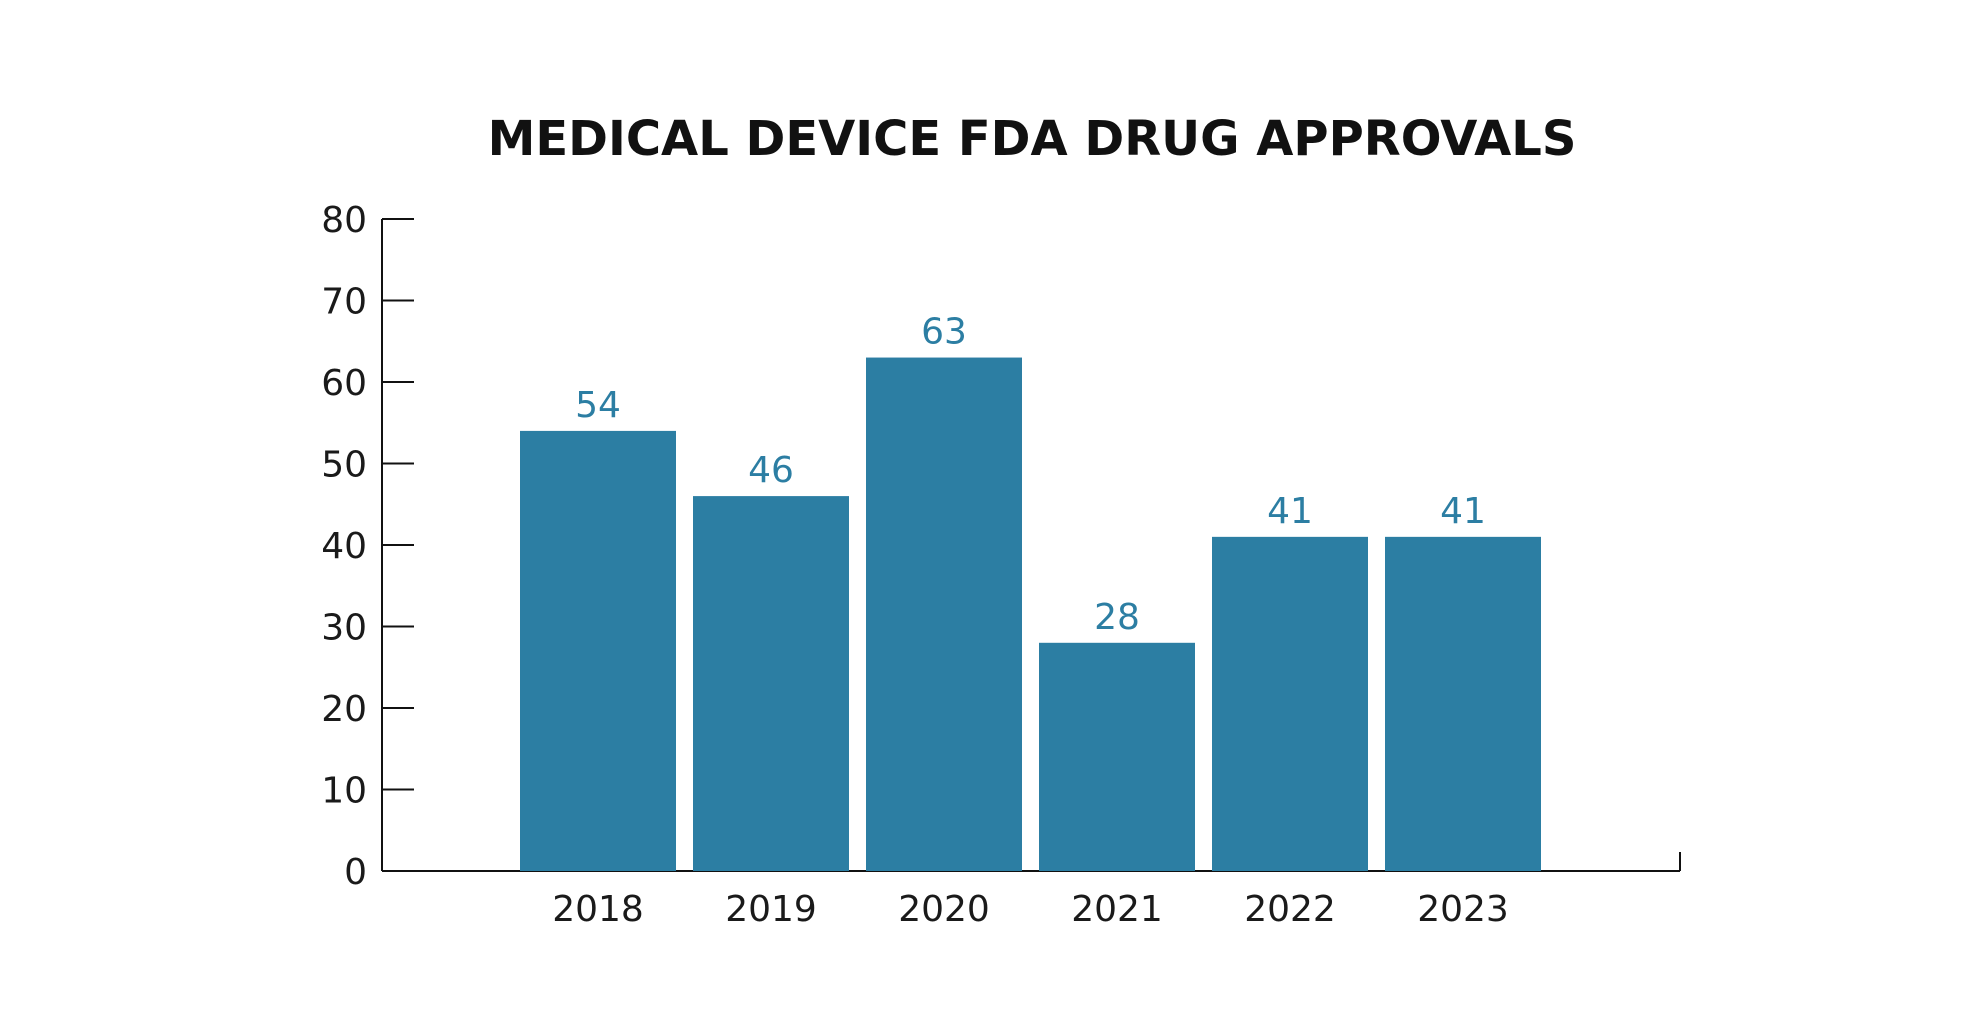  What do you see at coordinates (944, 614) in the screenshot?
I see `bar-2020` at bounding box center [944, 614].